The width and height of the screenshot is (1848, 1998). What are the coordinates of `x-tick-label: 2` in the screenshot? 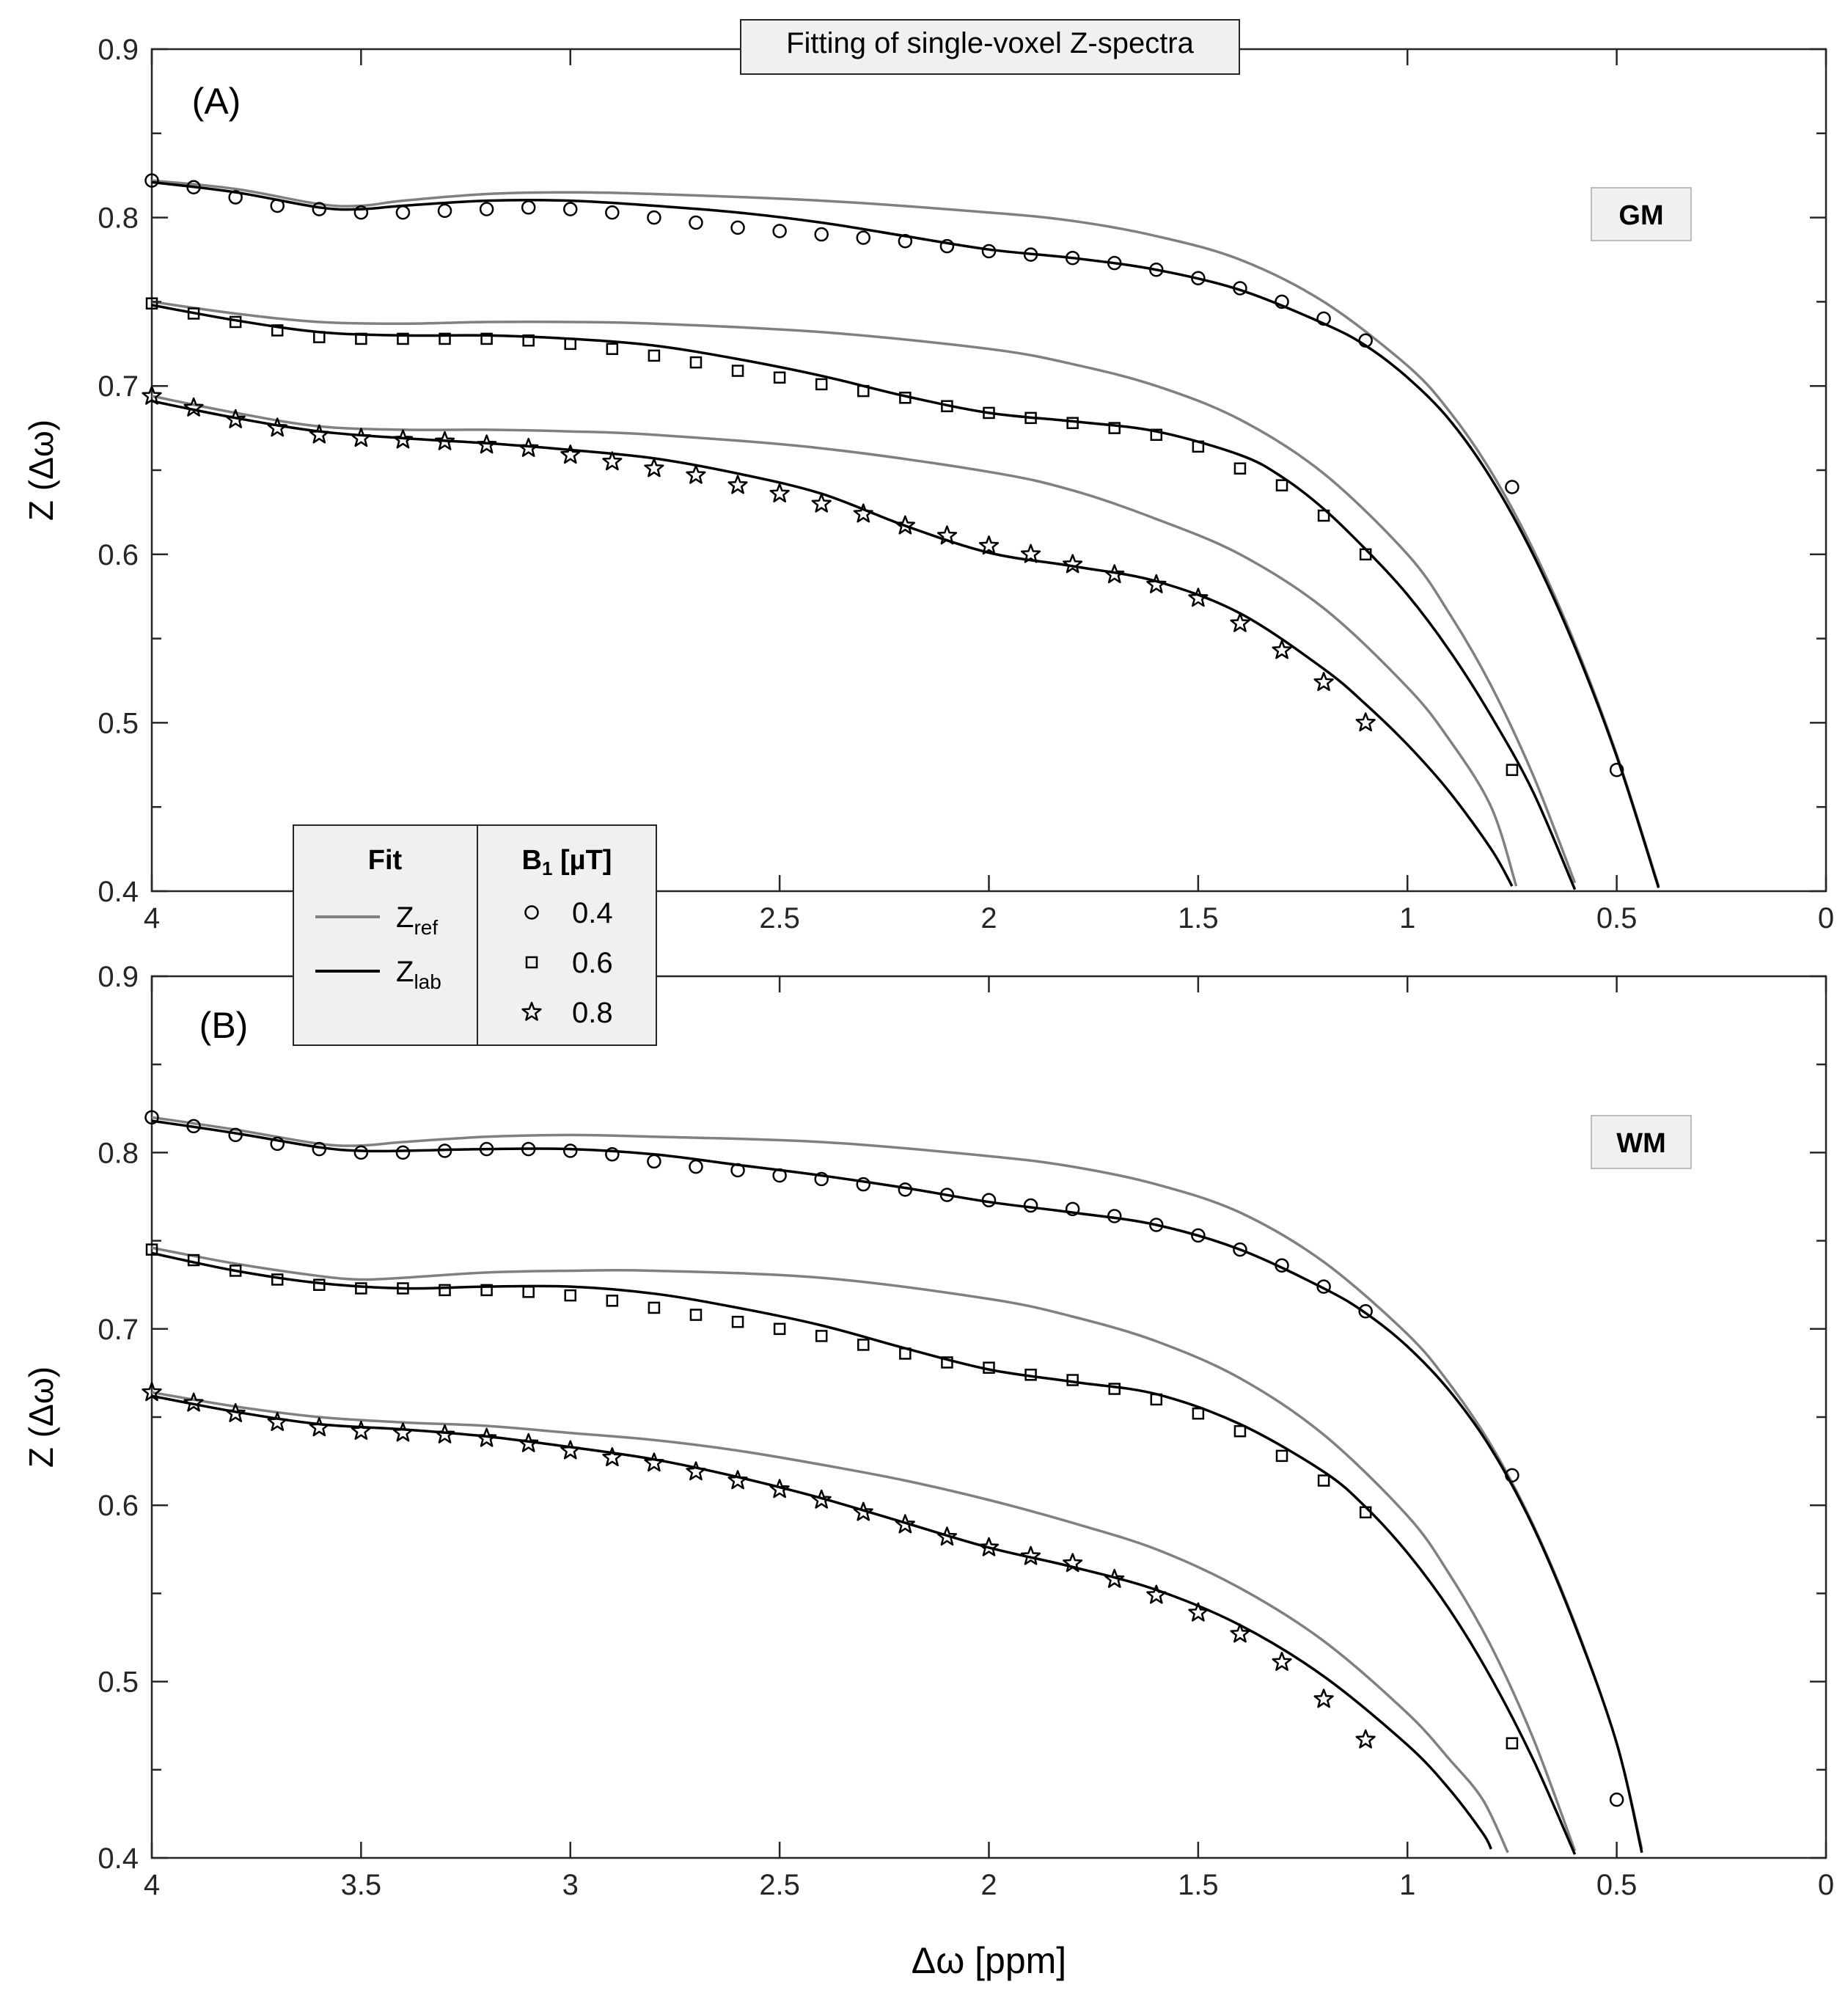 It's located at (988, 918).